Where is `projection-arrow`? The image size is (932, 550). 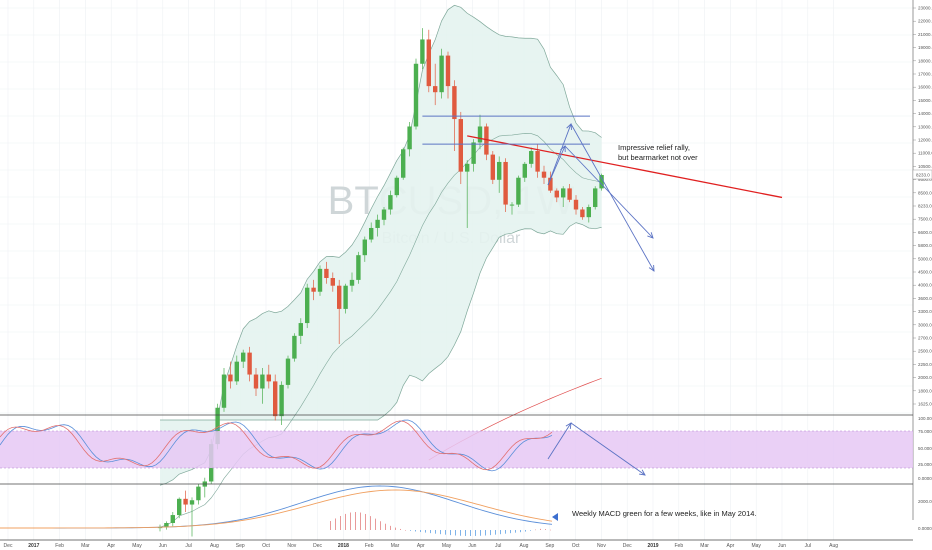 projection-arrow is located at coordinates (559, 154).